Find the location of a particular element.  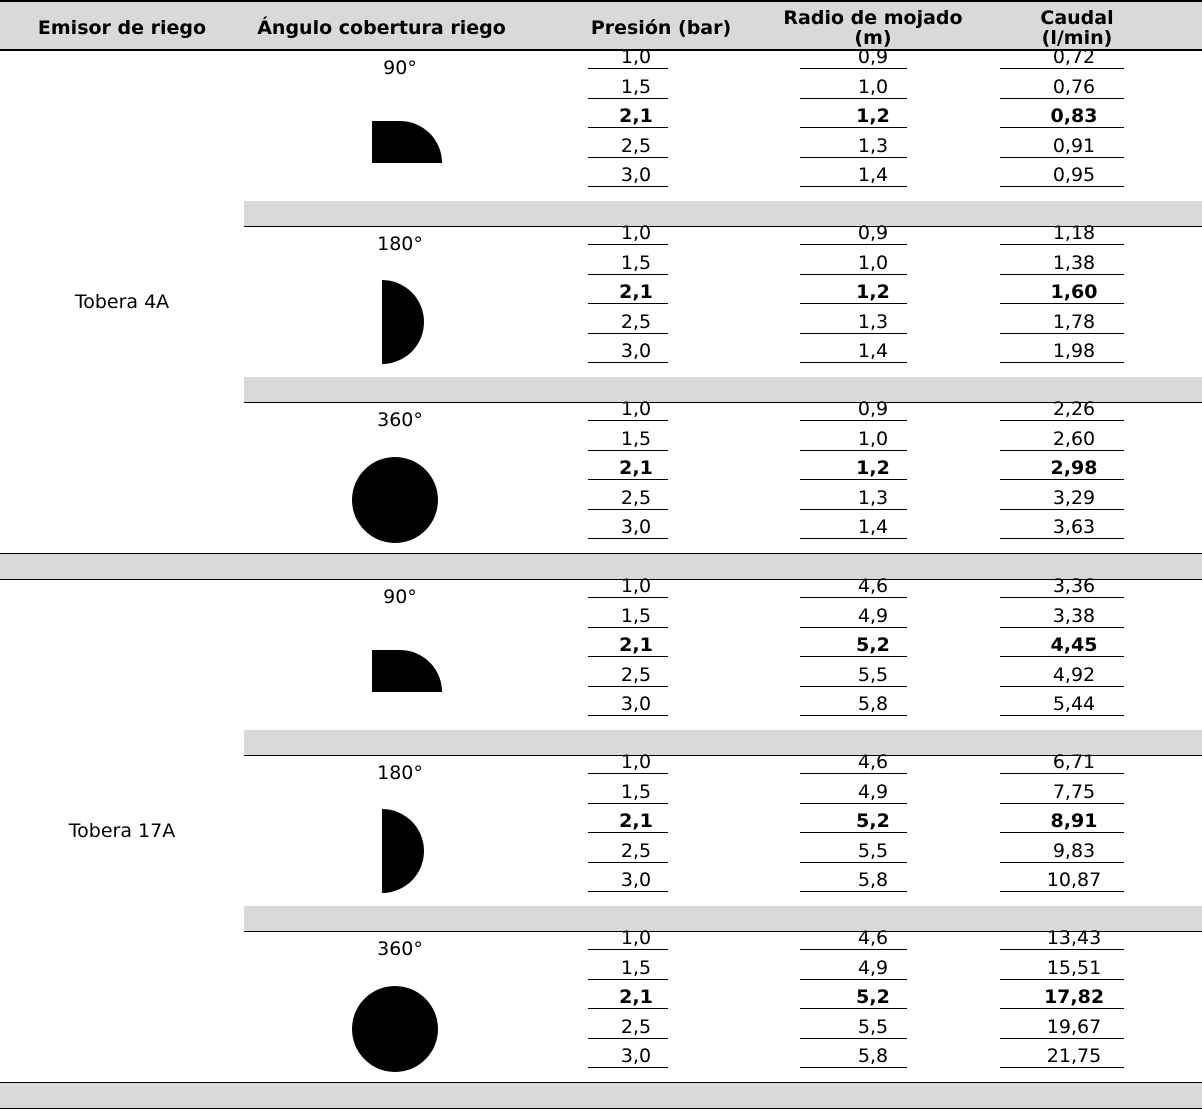

table-row: 3,0 5,8 21,75 is located at coordinates (601, 1056).